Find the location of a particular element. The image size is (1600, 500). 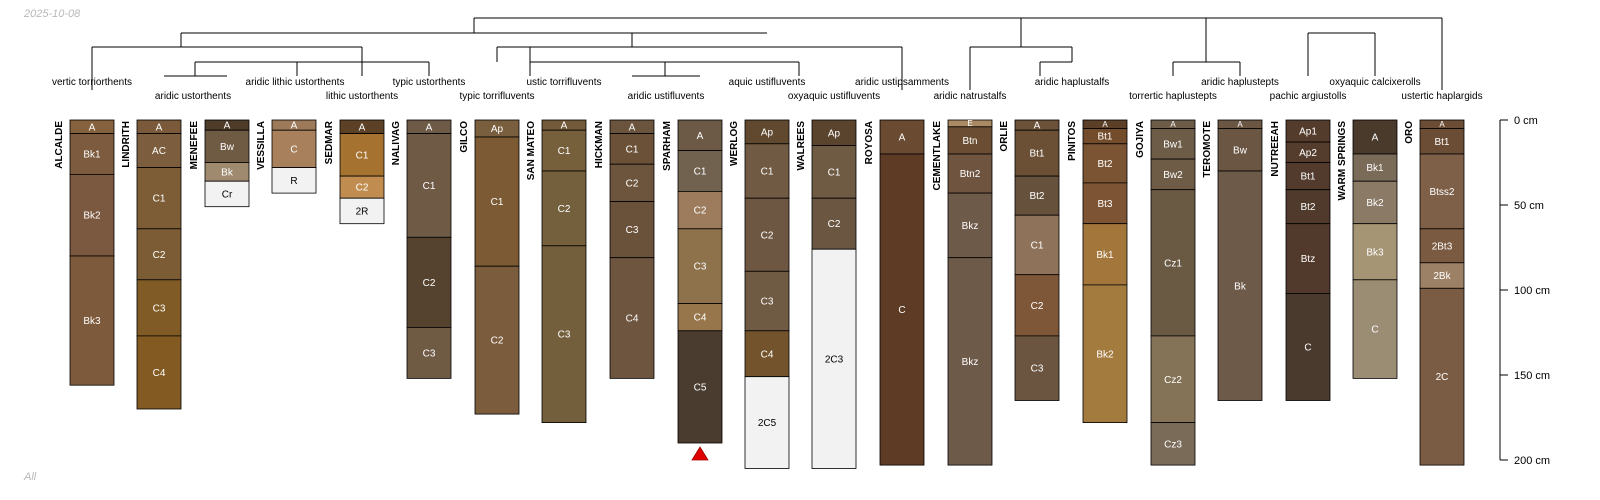

taxon-label: pachic argiustolls is located at coordinates (1308, 96).